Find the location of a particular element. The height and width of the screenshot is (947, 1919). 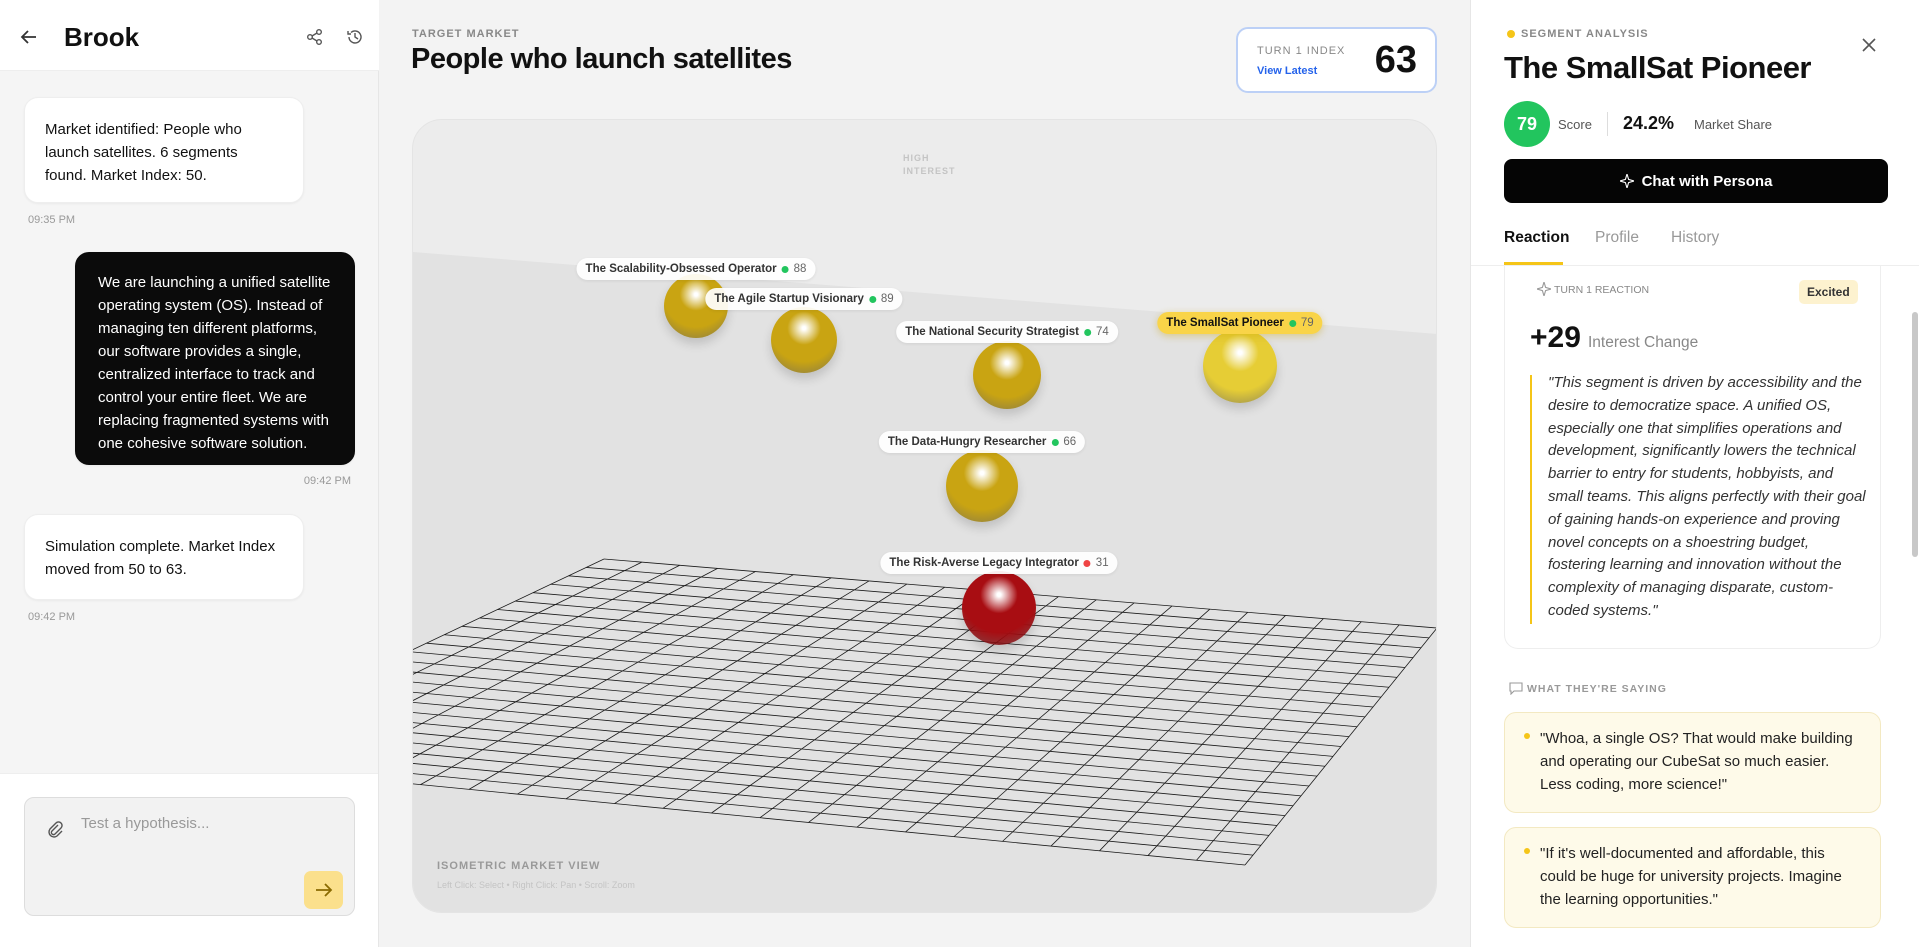

sentiment-badge: Excited is located at coordinates (1828, 292).